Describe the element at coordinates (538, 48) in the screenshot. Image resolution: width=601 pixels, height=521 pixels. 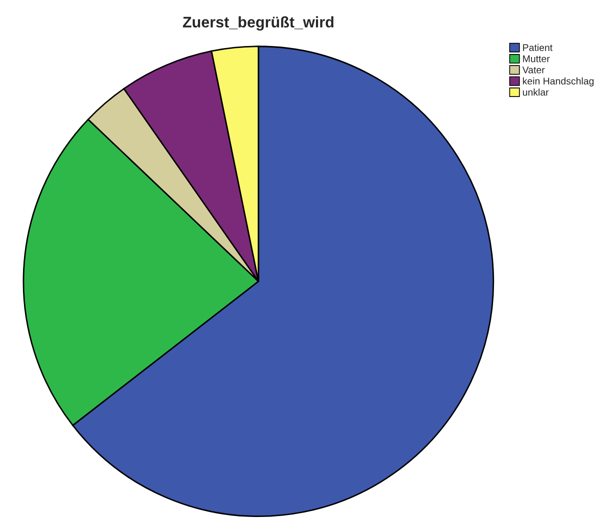
I see `legend-label: Patient` at that location.